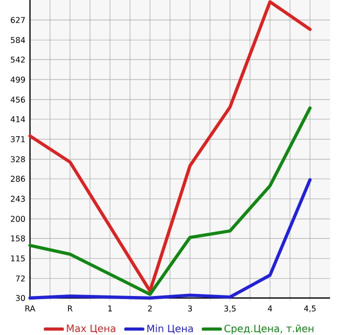 This screenshot has width=345, height=335. What do you see at coordinates (269, 329) in the screenshot?
I see `legend-label: Сред.Цена, т.йен` at bounding box center [269, 329].